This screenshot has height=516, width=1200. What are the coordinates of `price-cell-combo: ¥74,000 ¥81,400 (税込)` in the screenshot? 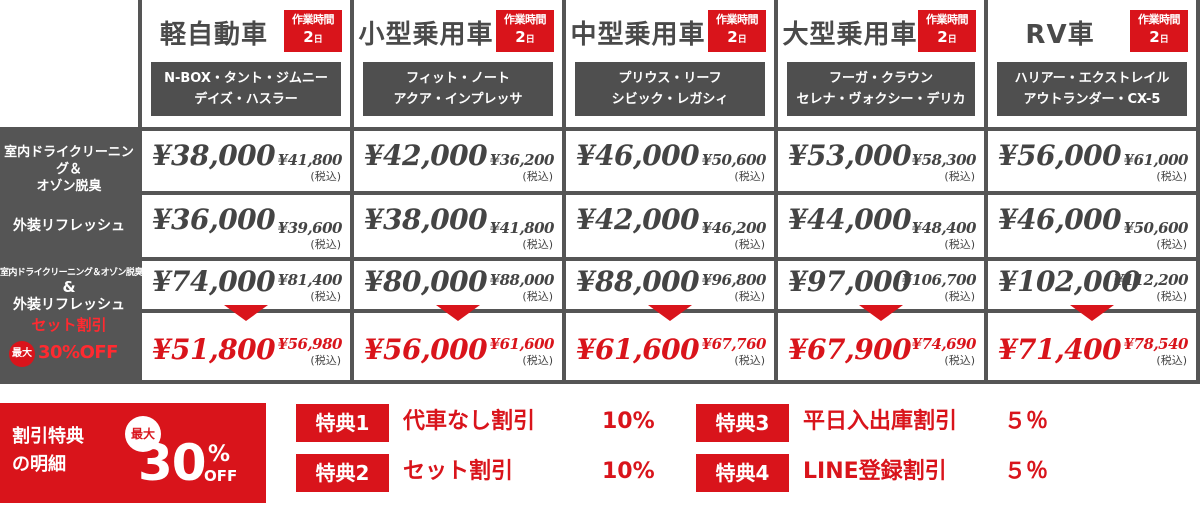 It's located at (246, 285).